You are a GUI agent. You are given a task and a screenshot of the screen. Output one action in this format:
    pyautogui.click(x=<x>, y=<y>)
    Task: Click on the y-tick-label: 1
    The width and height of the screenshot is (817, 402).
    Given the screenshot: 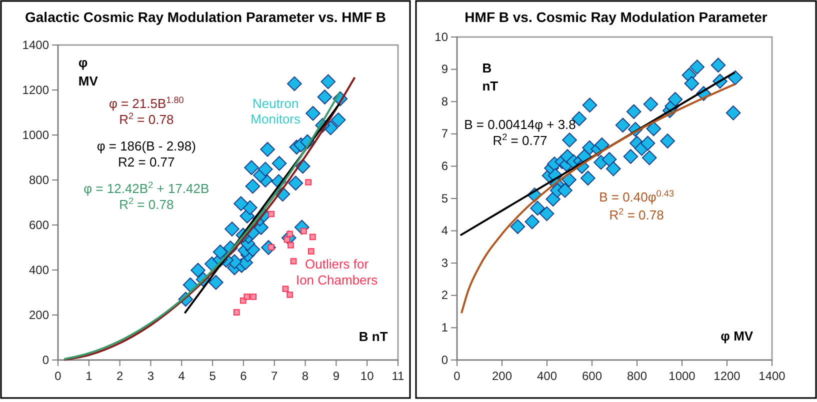 What is the action you would take?
    pyautogui.click(x=444, y=327)
    